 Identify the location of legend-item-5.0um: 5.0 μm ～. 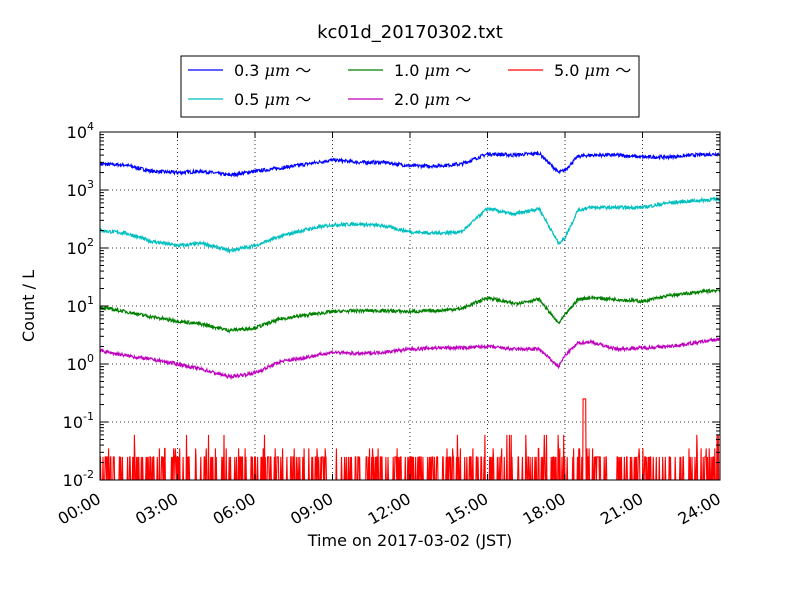
(569, 70).